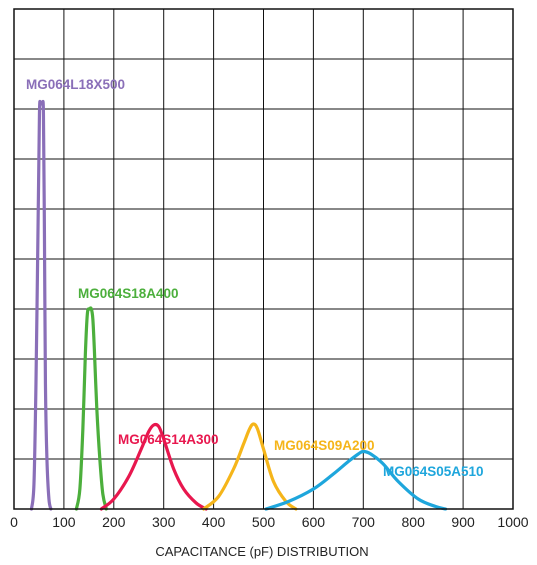 This screenshot has height=565, width=537. I want to click on series-line-MG064S09A200, so click(250, 466).